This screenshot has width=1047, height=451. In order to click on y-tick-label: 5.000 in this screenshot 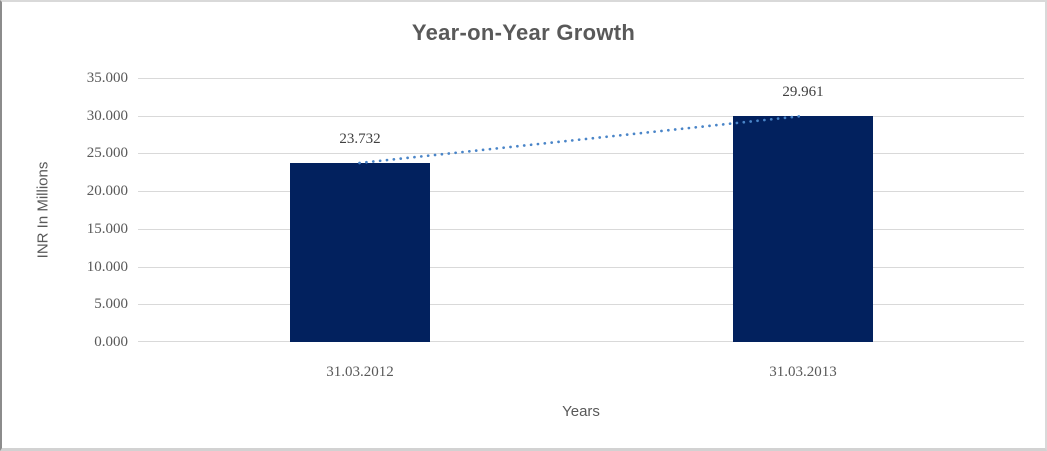, I will do `click(111, 304)`.